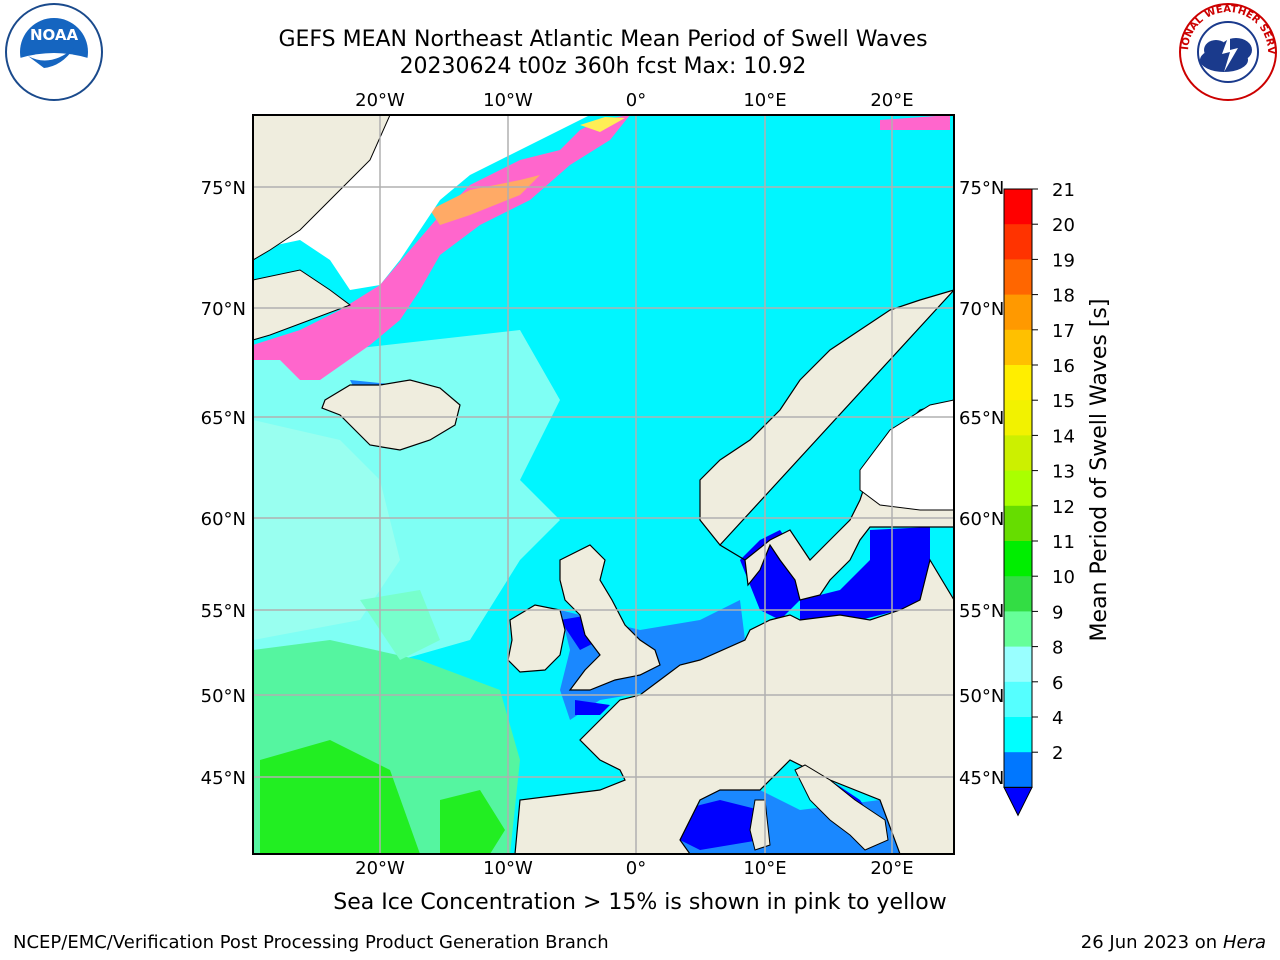 The image size is (1280, 960). Describe the element at coordinates (1057, 718) in the screenshot. I see `colorbar-tick-label: 4` at that location.